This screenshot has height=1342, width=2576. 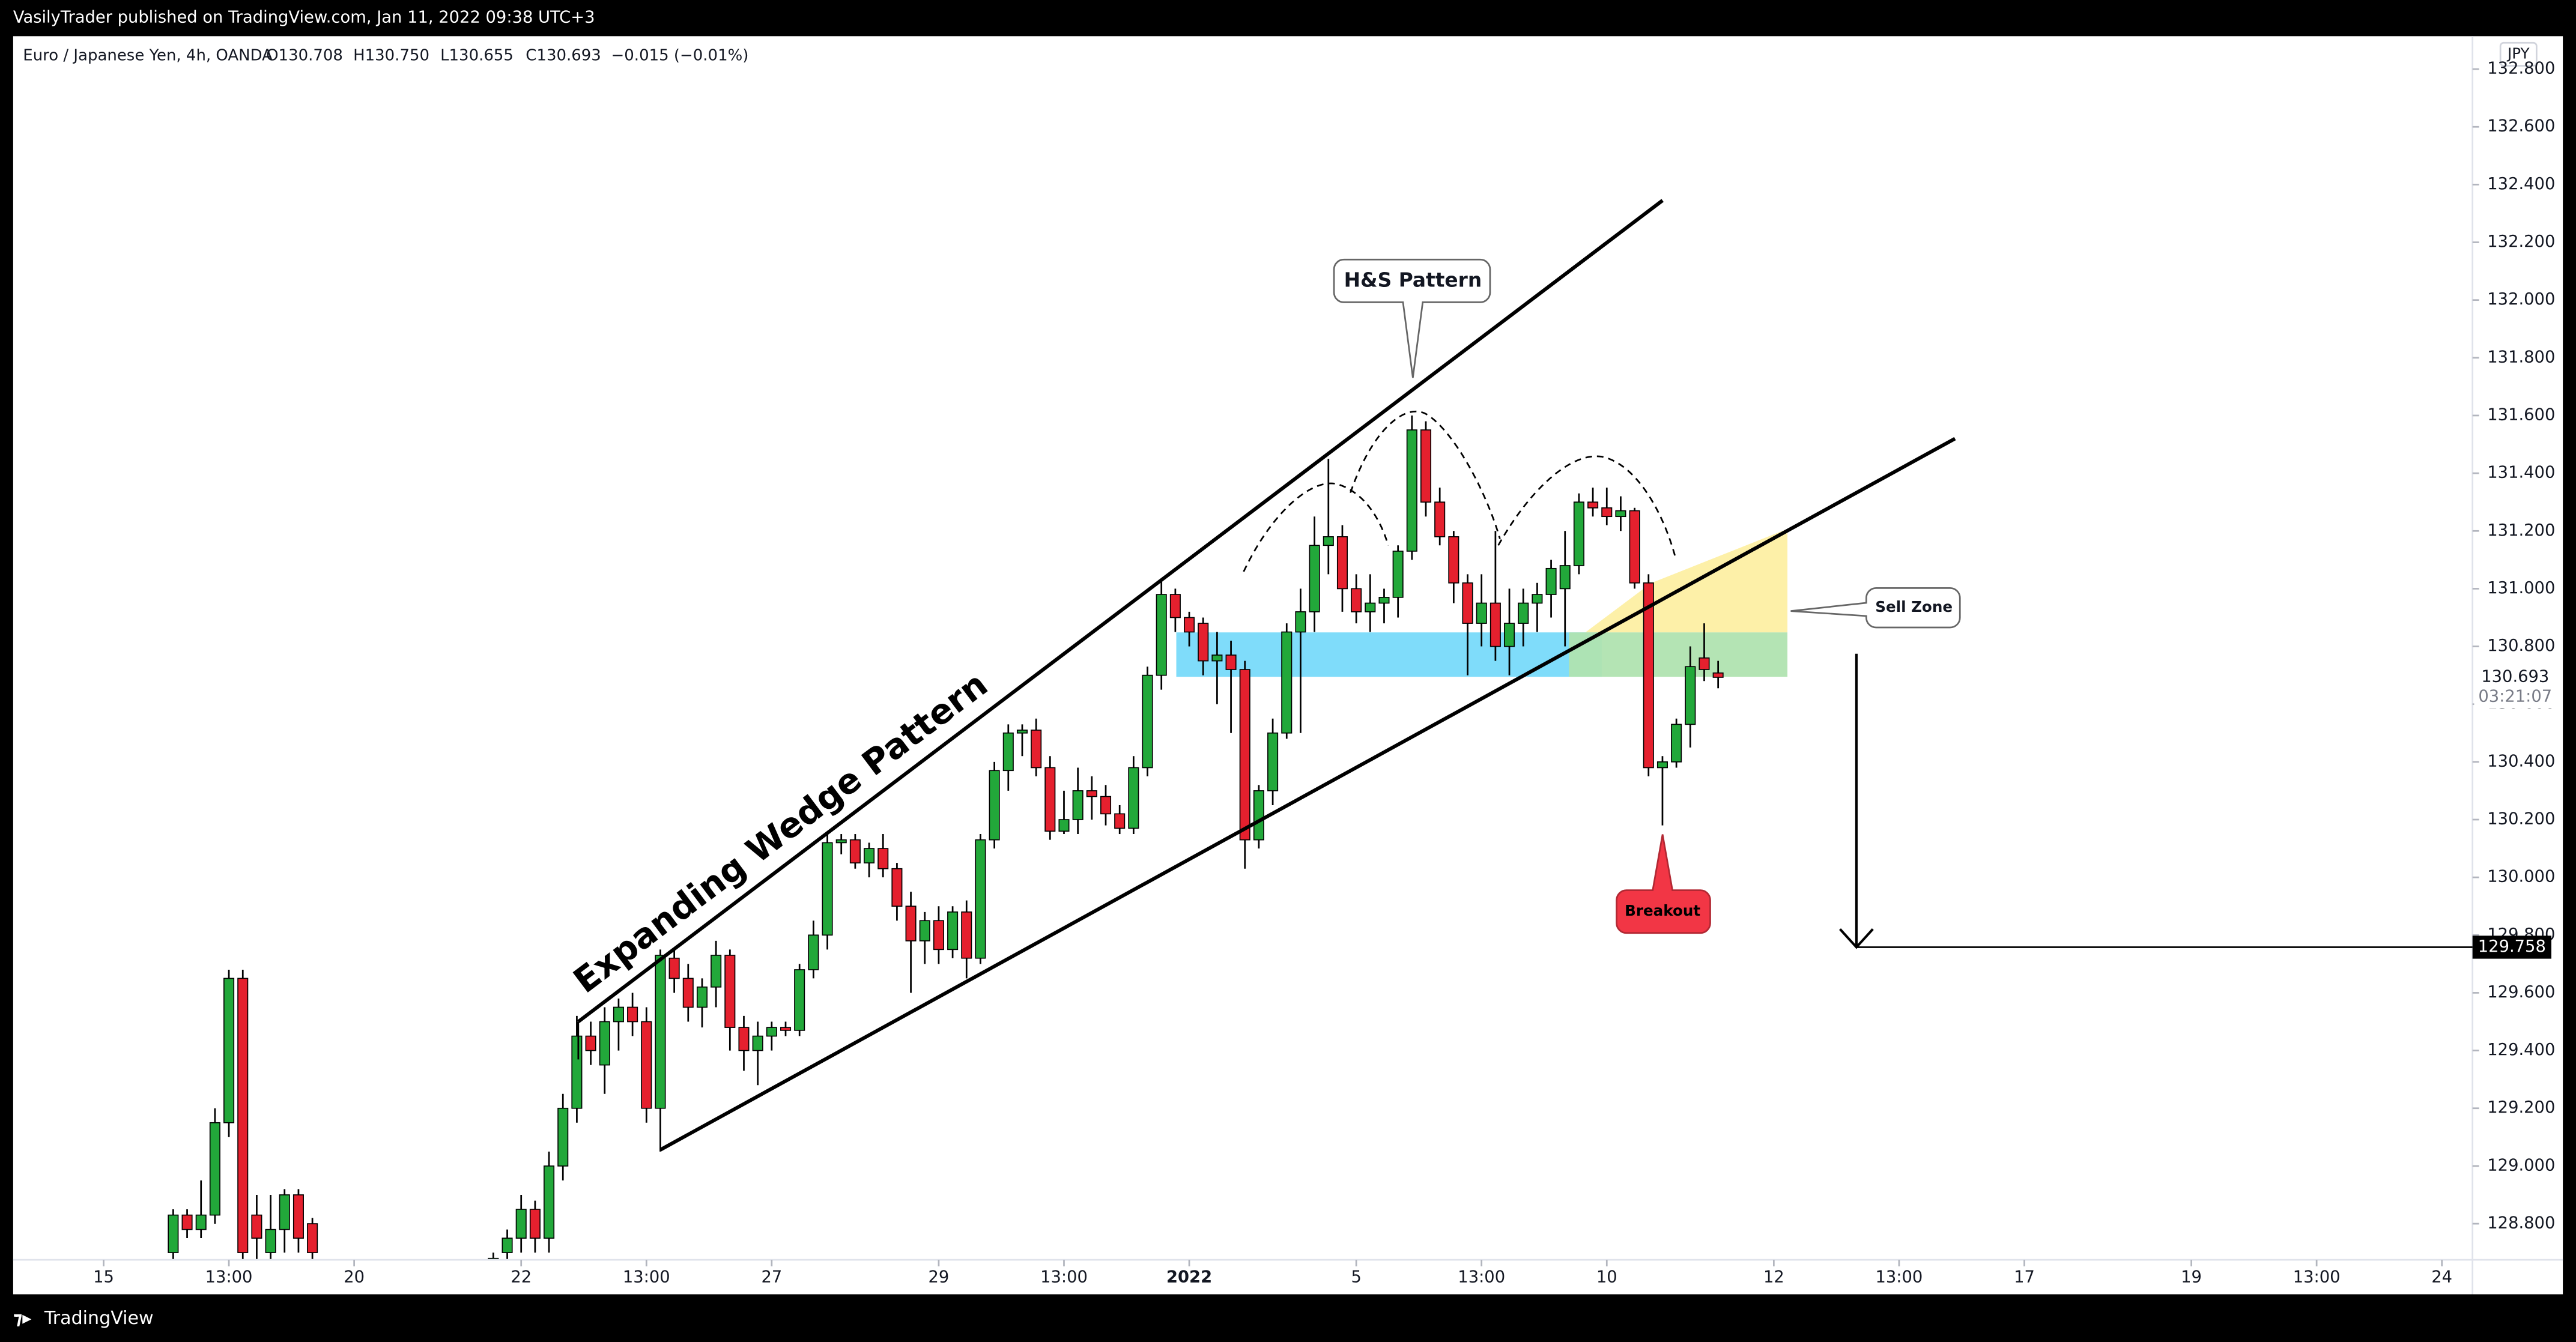 What do you see at coordinates (2521, 588) in the screenshot?
I see `y-tick-label: 131.000` at bounding box center [2521, 588].